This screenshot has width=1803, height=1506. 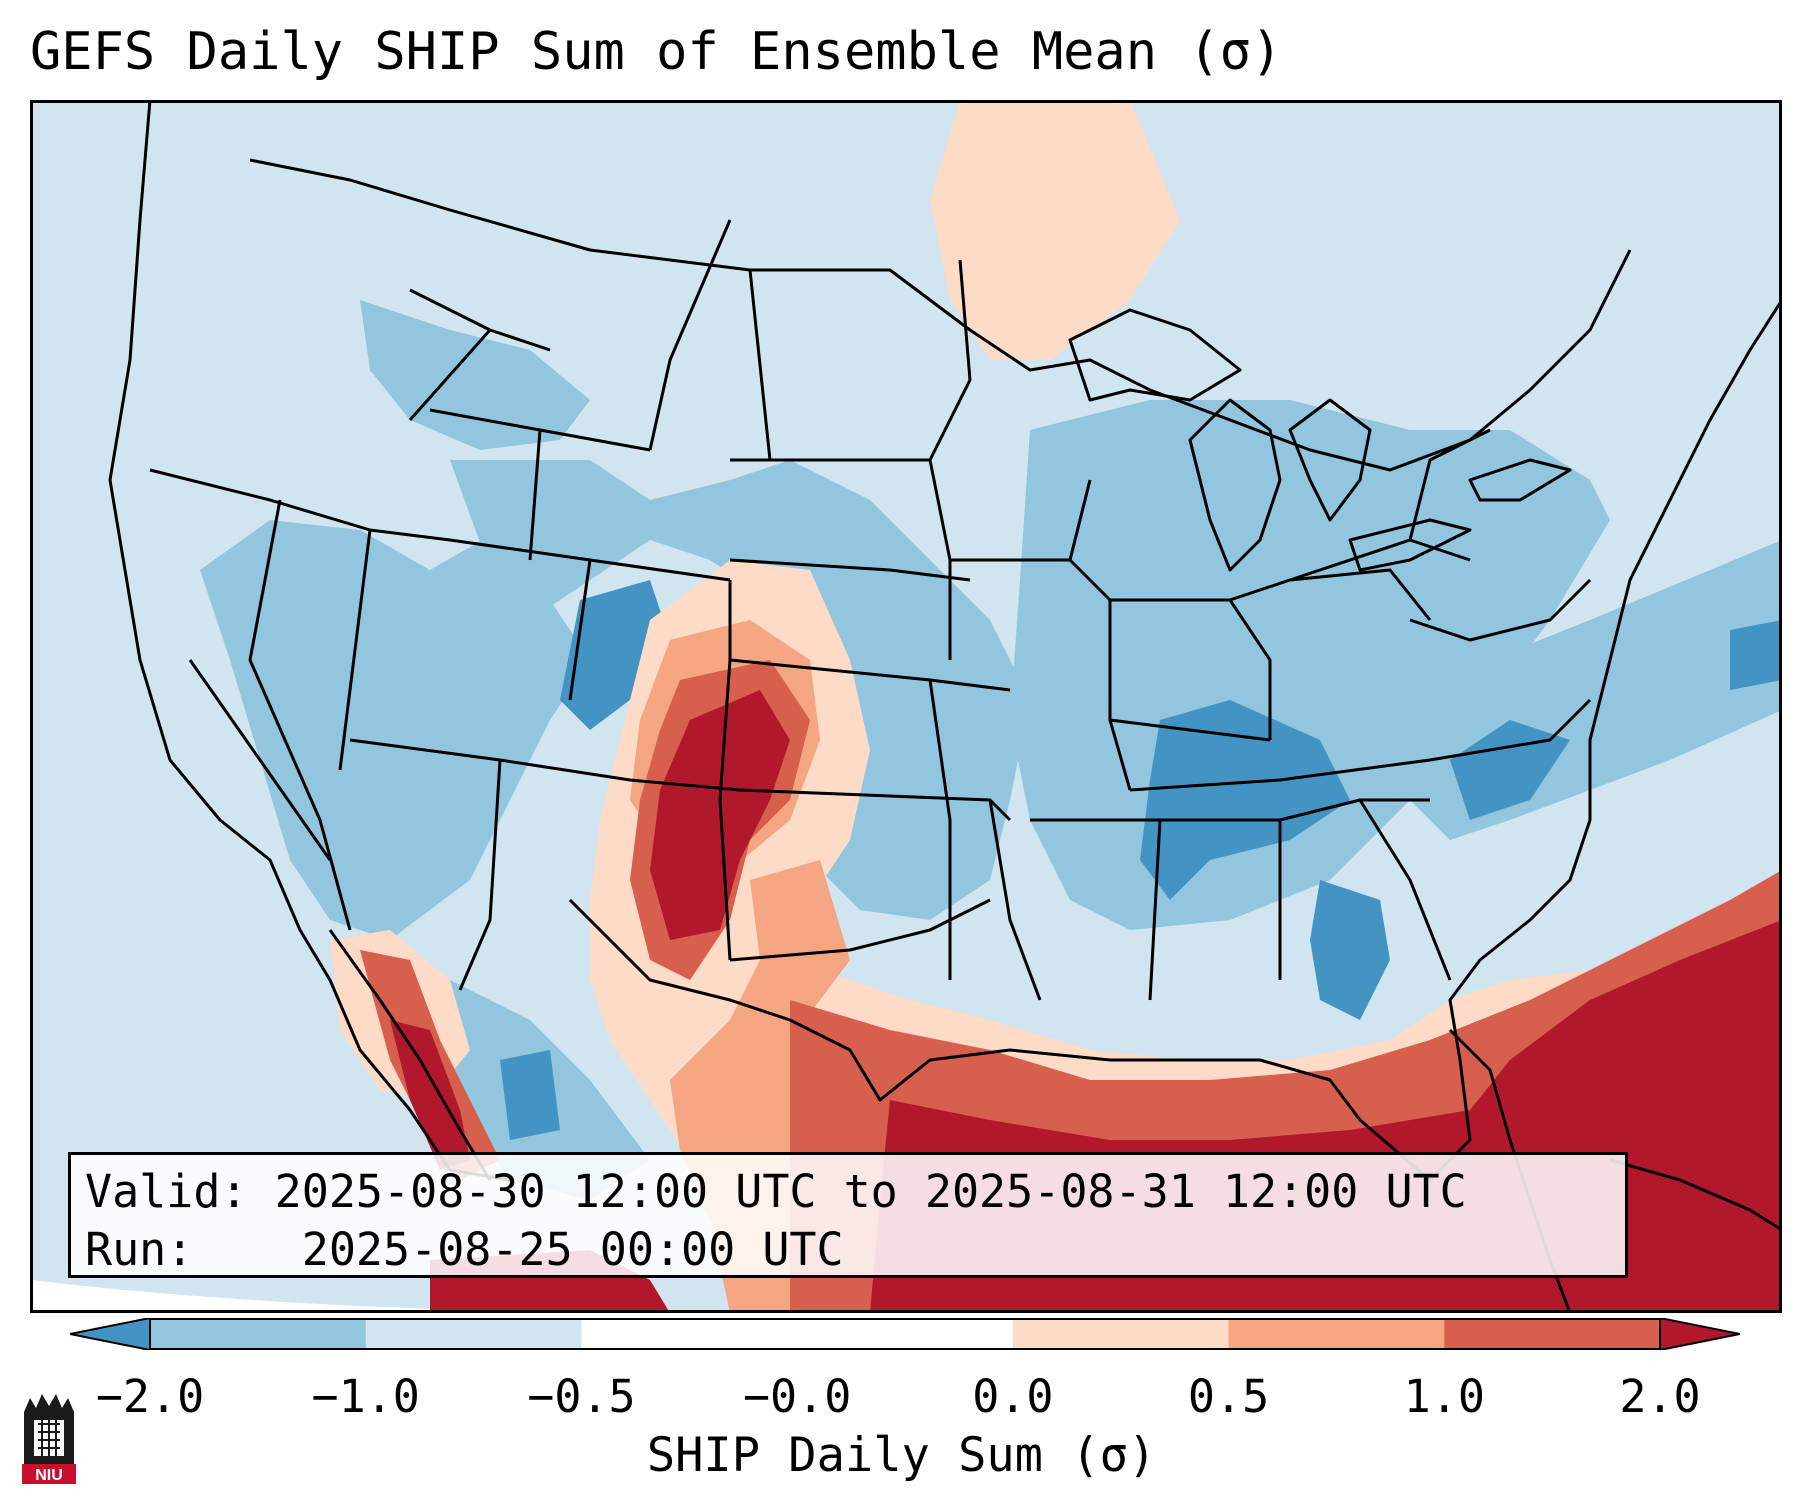 I want to click on field-neg-mid-plains, so click(x=740, y=690).